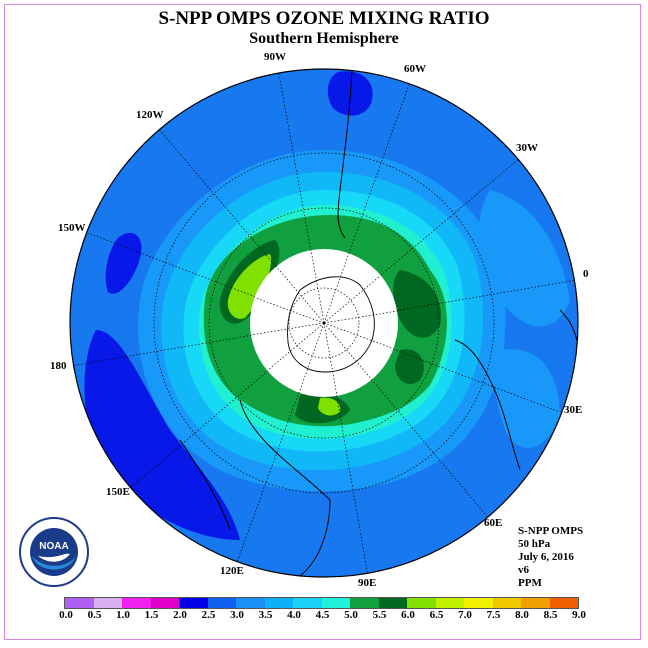  I want to click on info-version: v6, so click(523, 570).